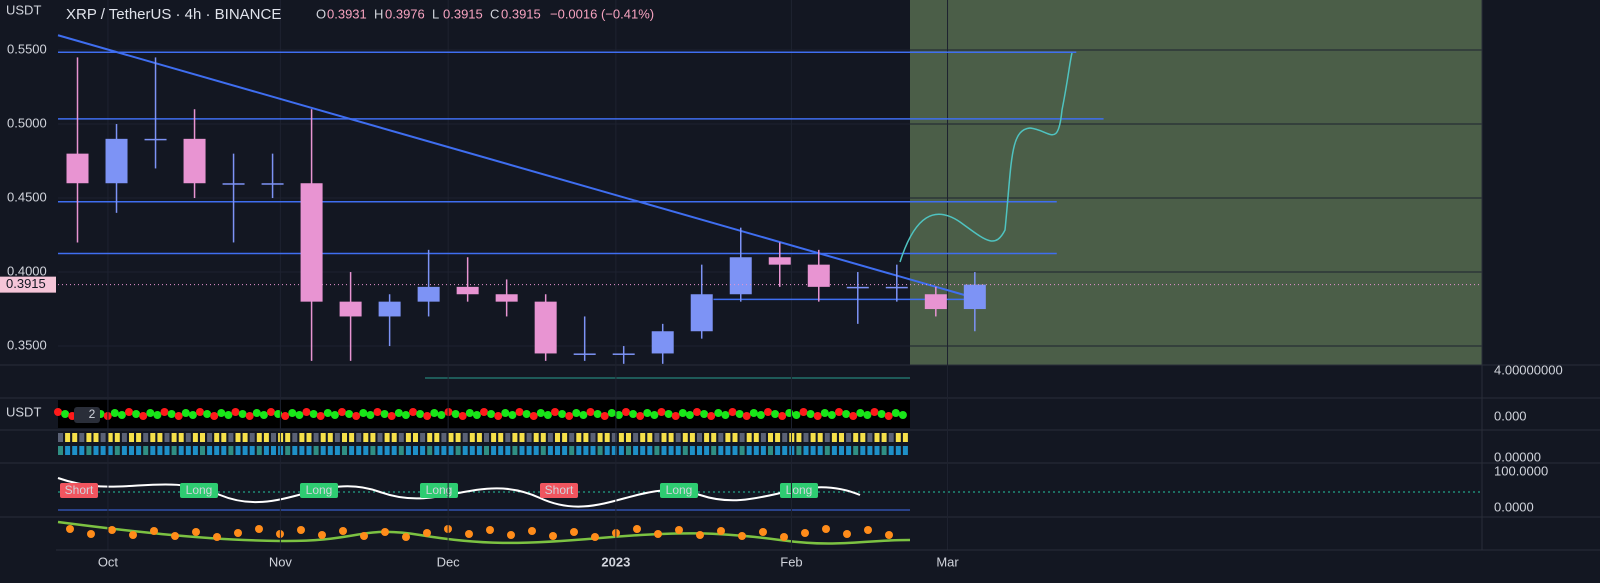 Image resolution: width=1600 pixels, height=583 pixels. I want to click on last-price-label: 0.3915, so click(26, 283).